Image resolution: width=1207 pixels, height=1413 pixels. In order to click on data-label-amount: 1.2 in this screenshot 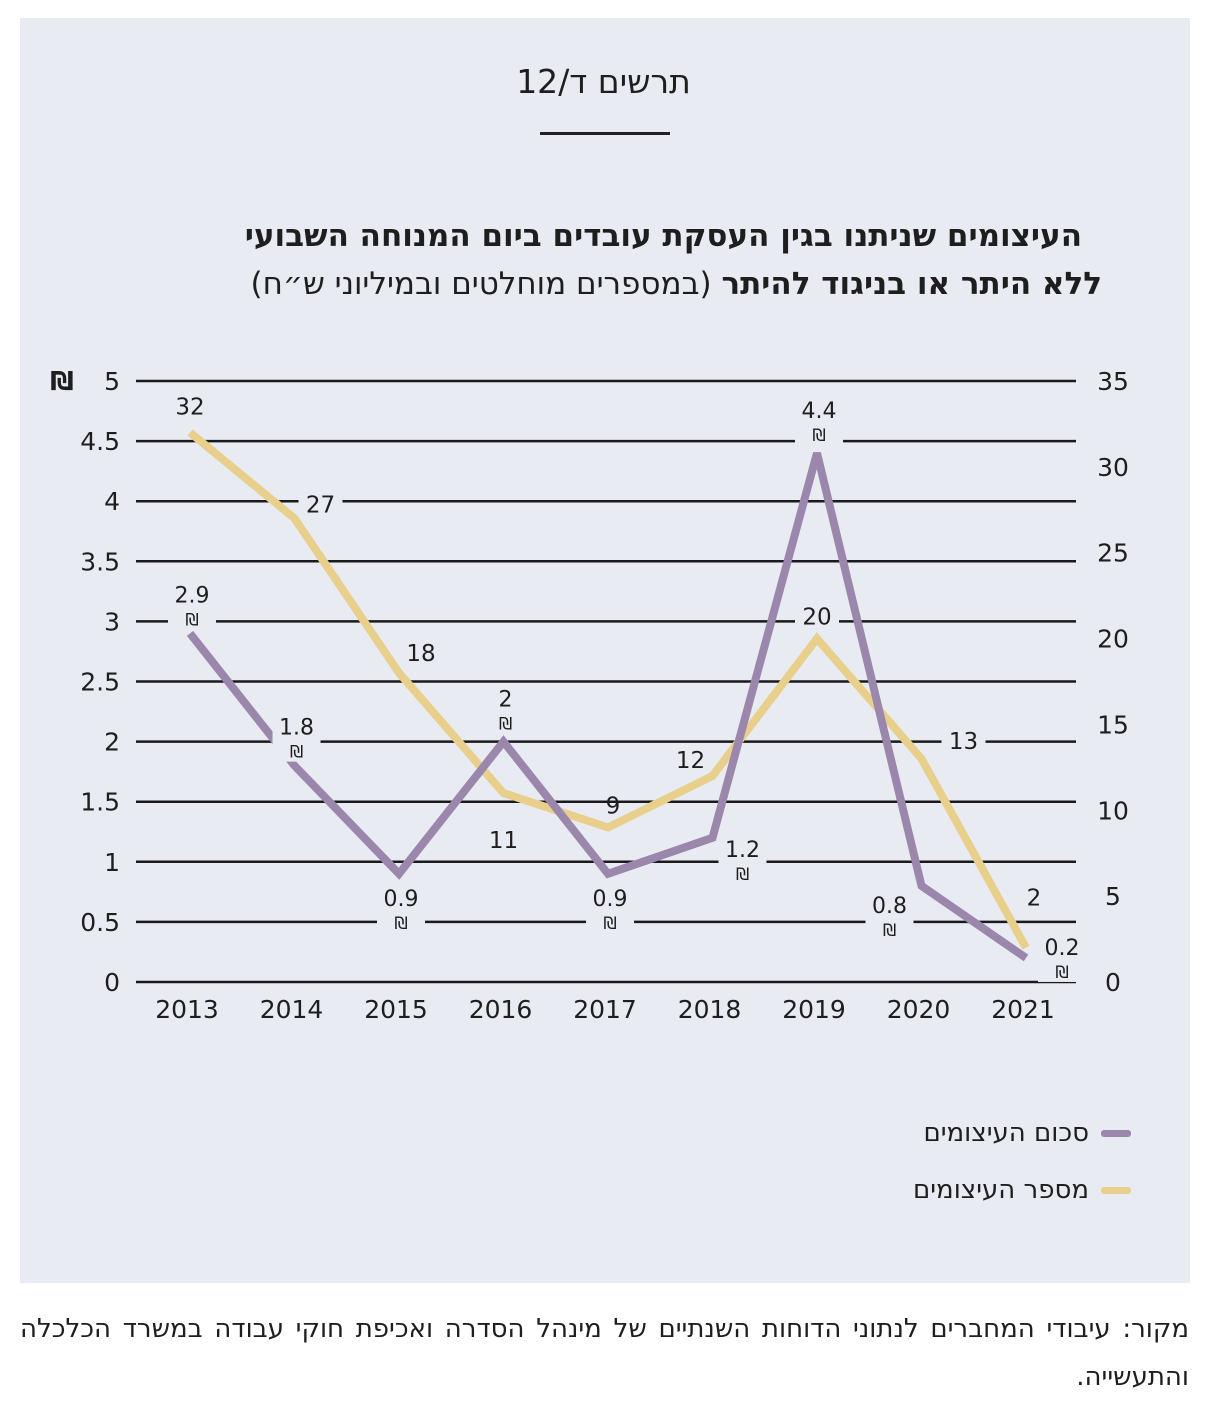, I will do `click(742, 850)`.